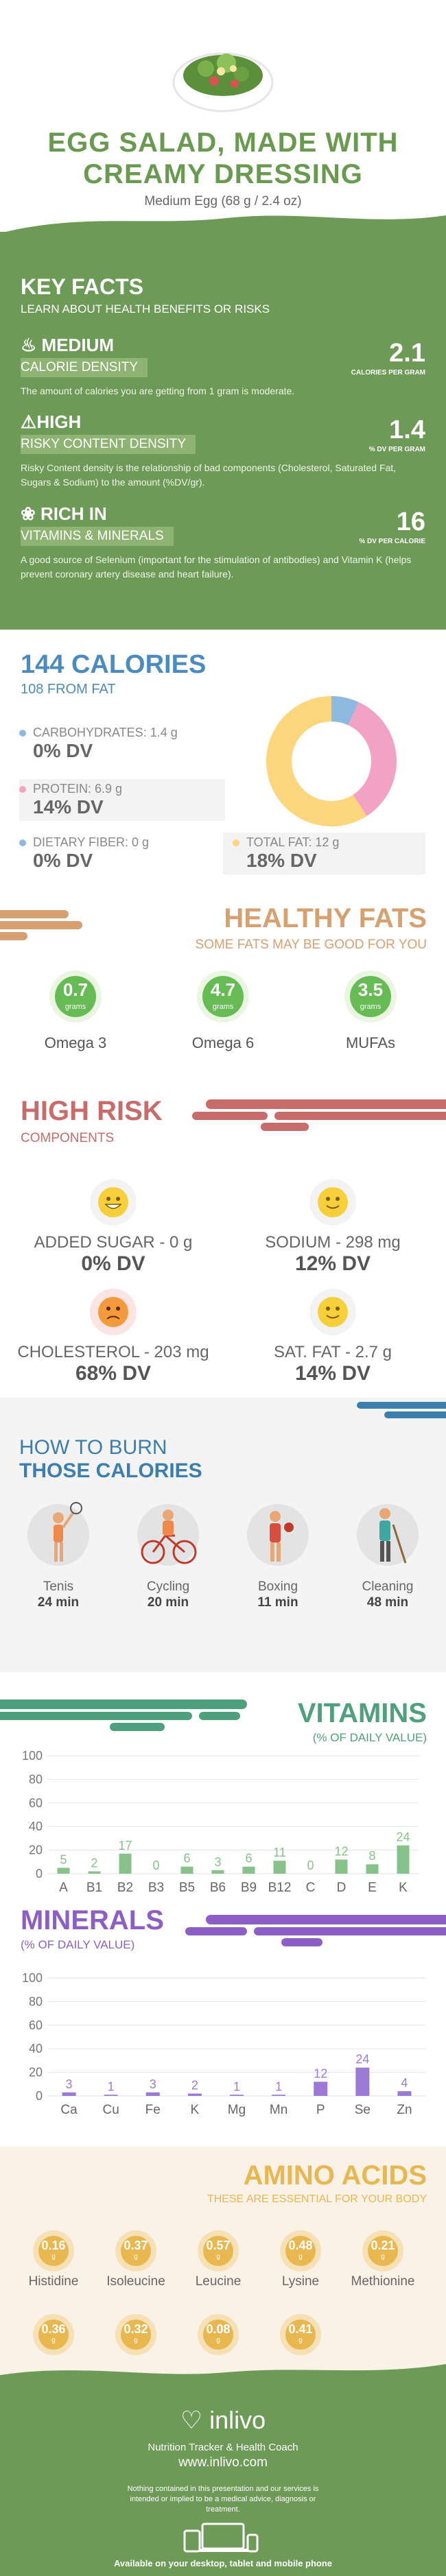 The height and width of the screenshot is (2576, 446). I want to click on fact-unit: % DV PER GRAM, so click(396, 449).